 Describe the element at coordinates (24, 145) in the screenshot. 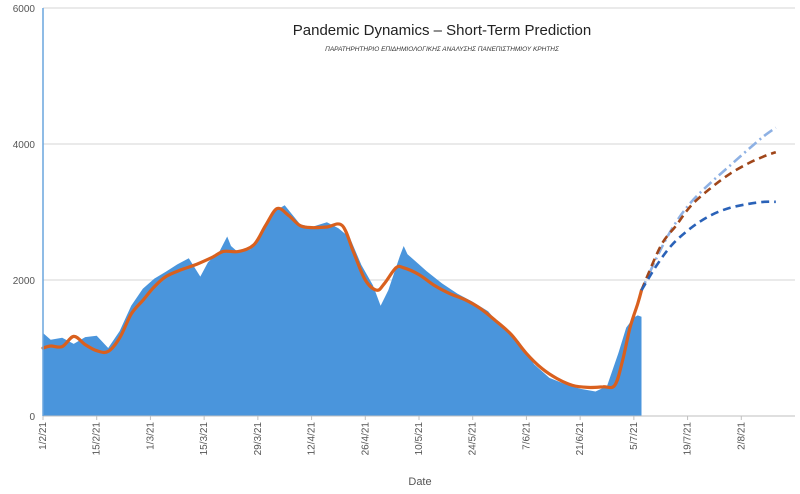

I see `y-tick-label: 4000` at that location.